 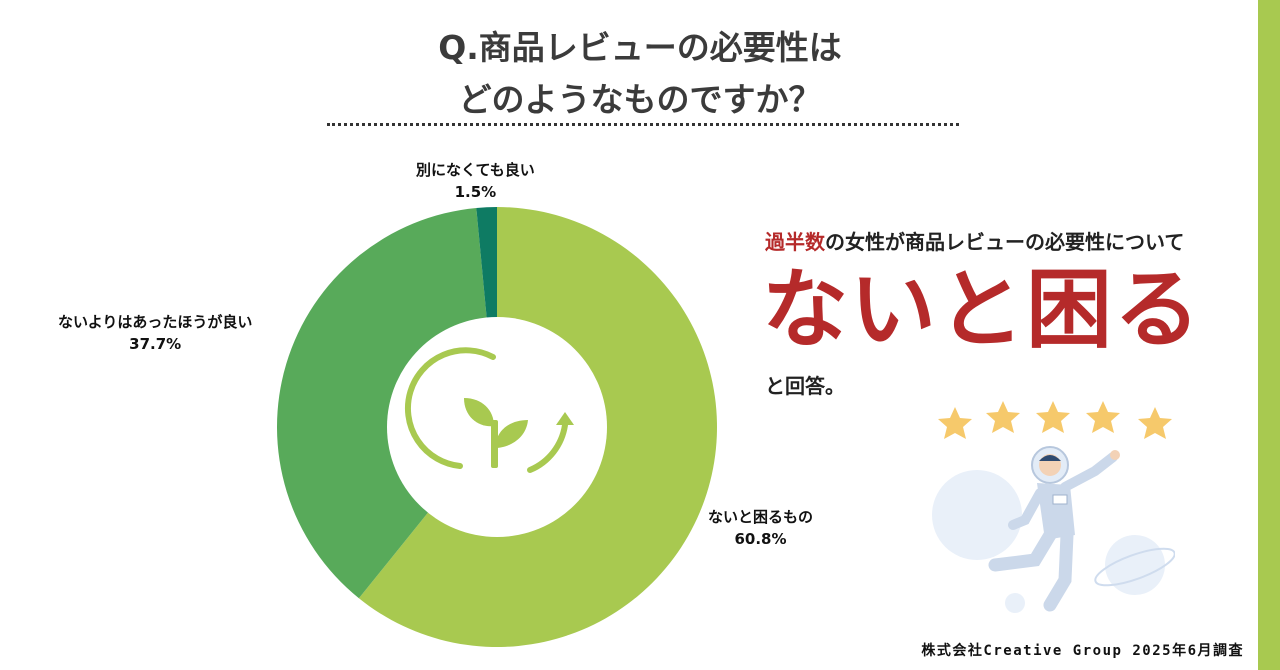 I want to click on sprout-cycle-icon, so click(x=489, y=410).